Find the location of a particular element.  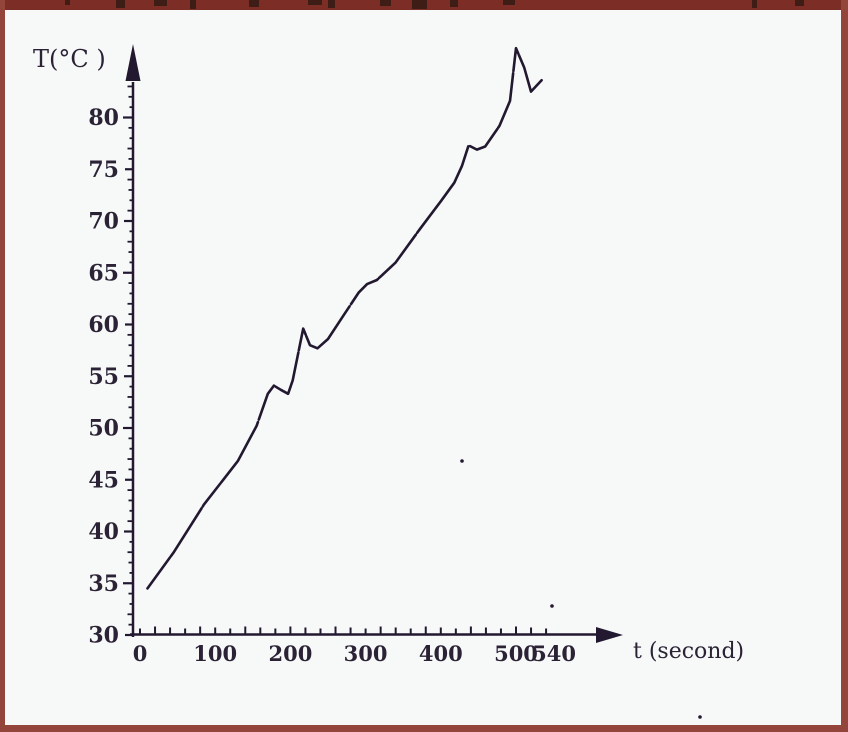

y-tick-label: 50 is located at coordinates (103, 429).